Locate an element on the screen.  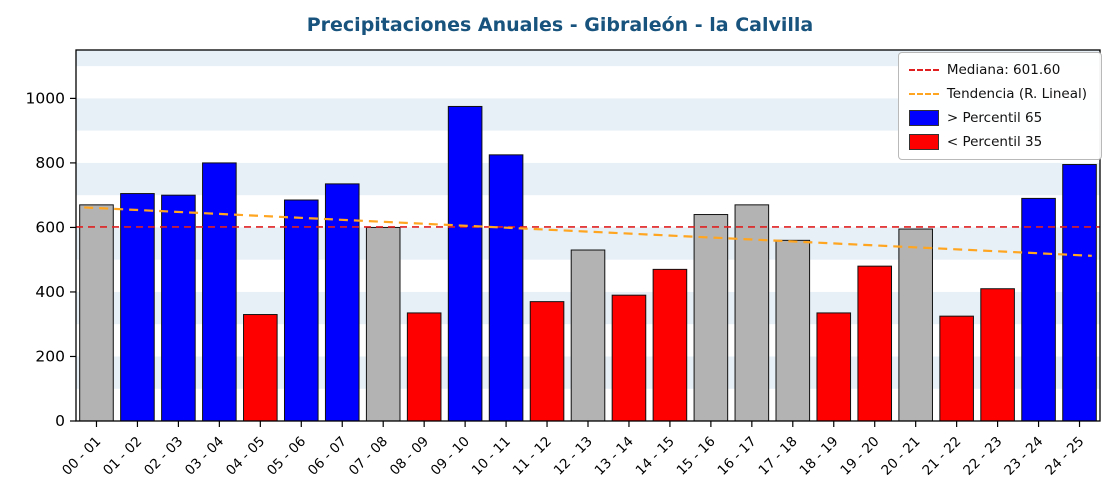
legend-item-p35: < Percentil 35 is located at coordinates (997, 142).